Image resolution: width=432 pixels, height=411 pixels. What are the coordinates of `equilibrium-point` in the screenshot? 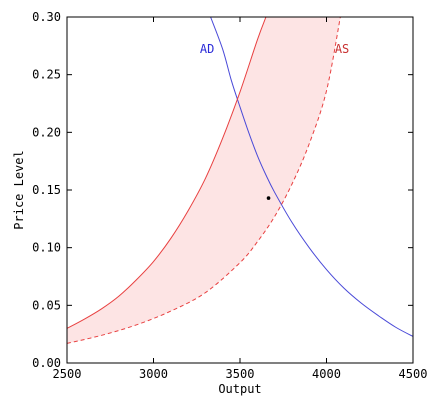 It's located at (268, 198).